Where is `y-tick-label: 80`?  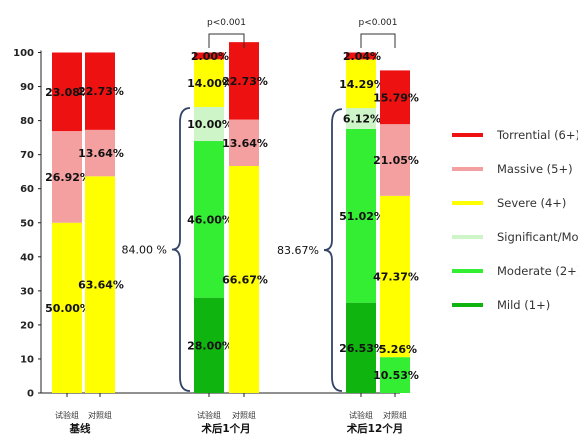
y-tick-label: 80 is located at coordinates (27, 121).